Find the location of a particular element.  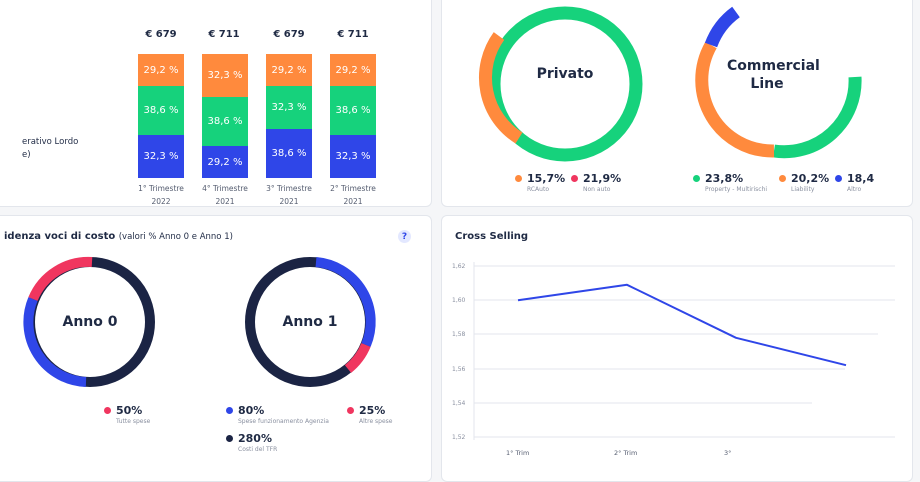

anno1-legend-altre: 25% Altre spese is located at coordinates (370, 414).